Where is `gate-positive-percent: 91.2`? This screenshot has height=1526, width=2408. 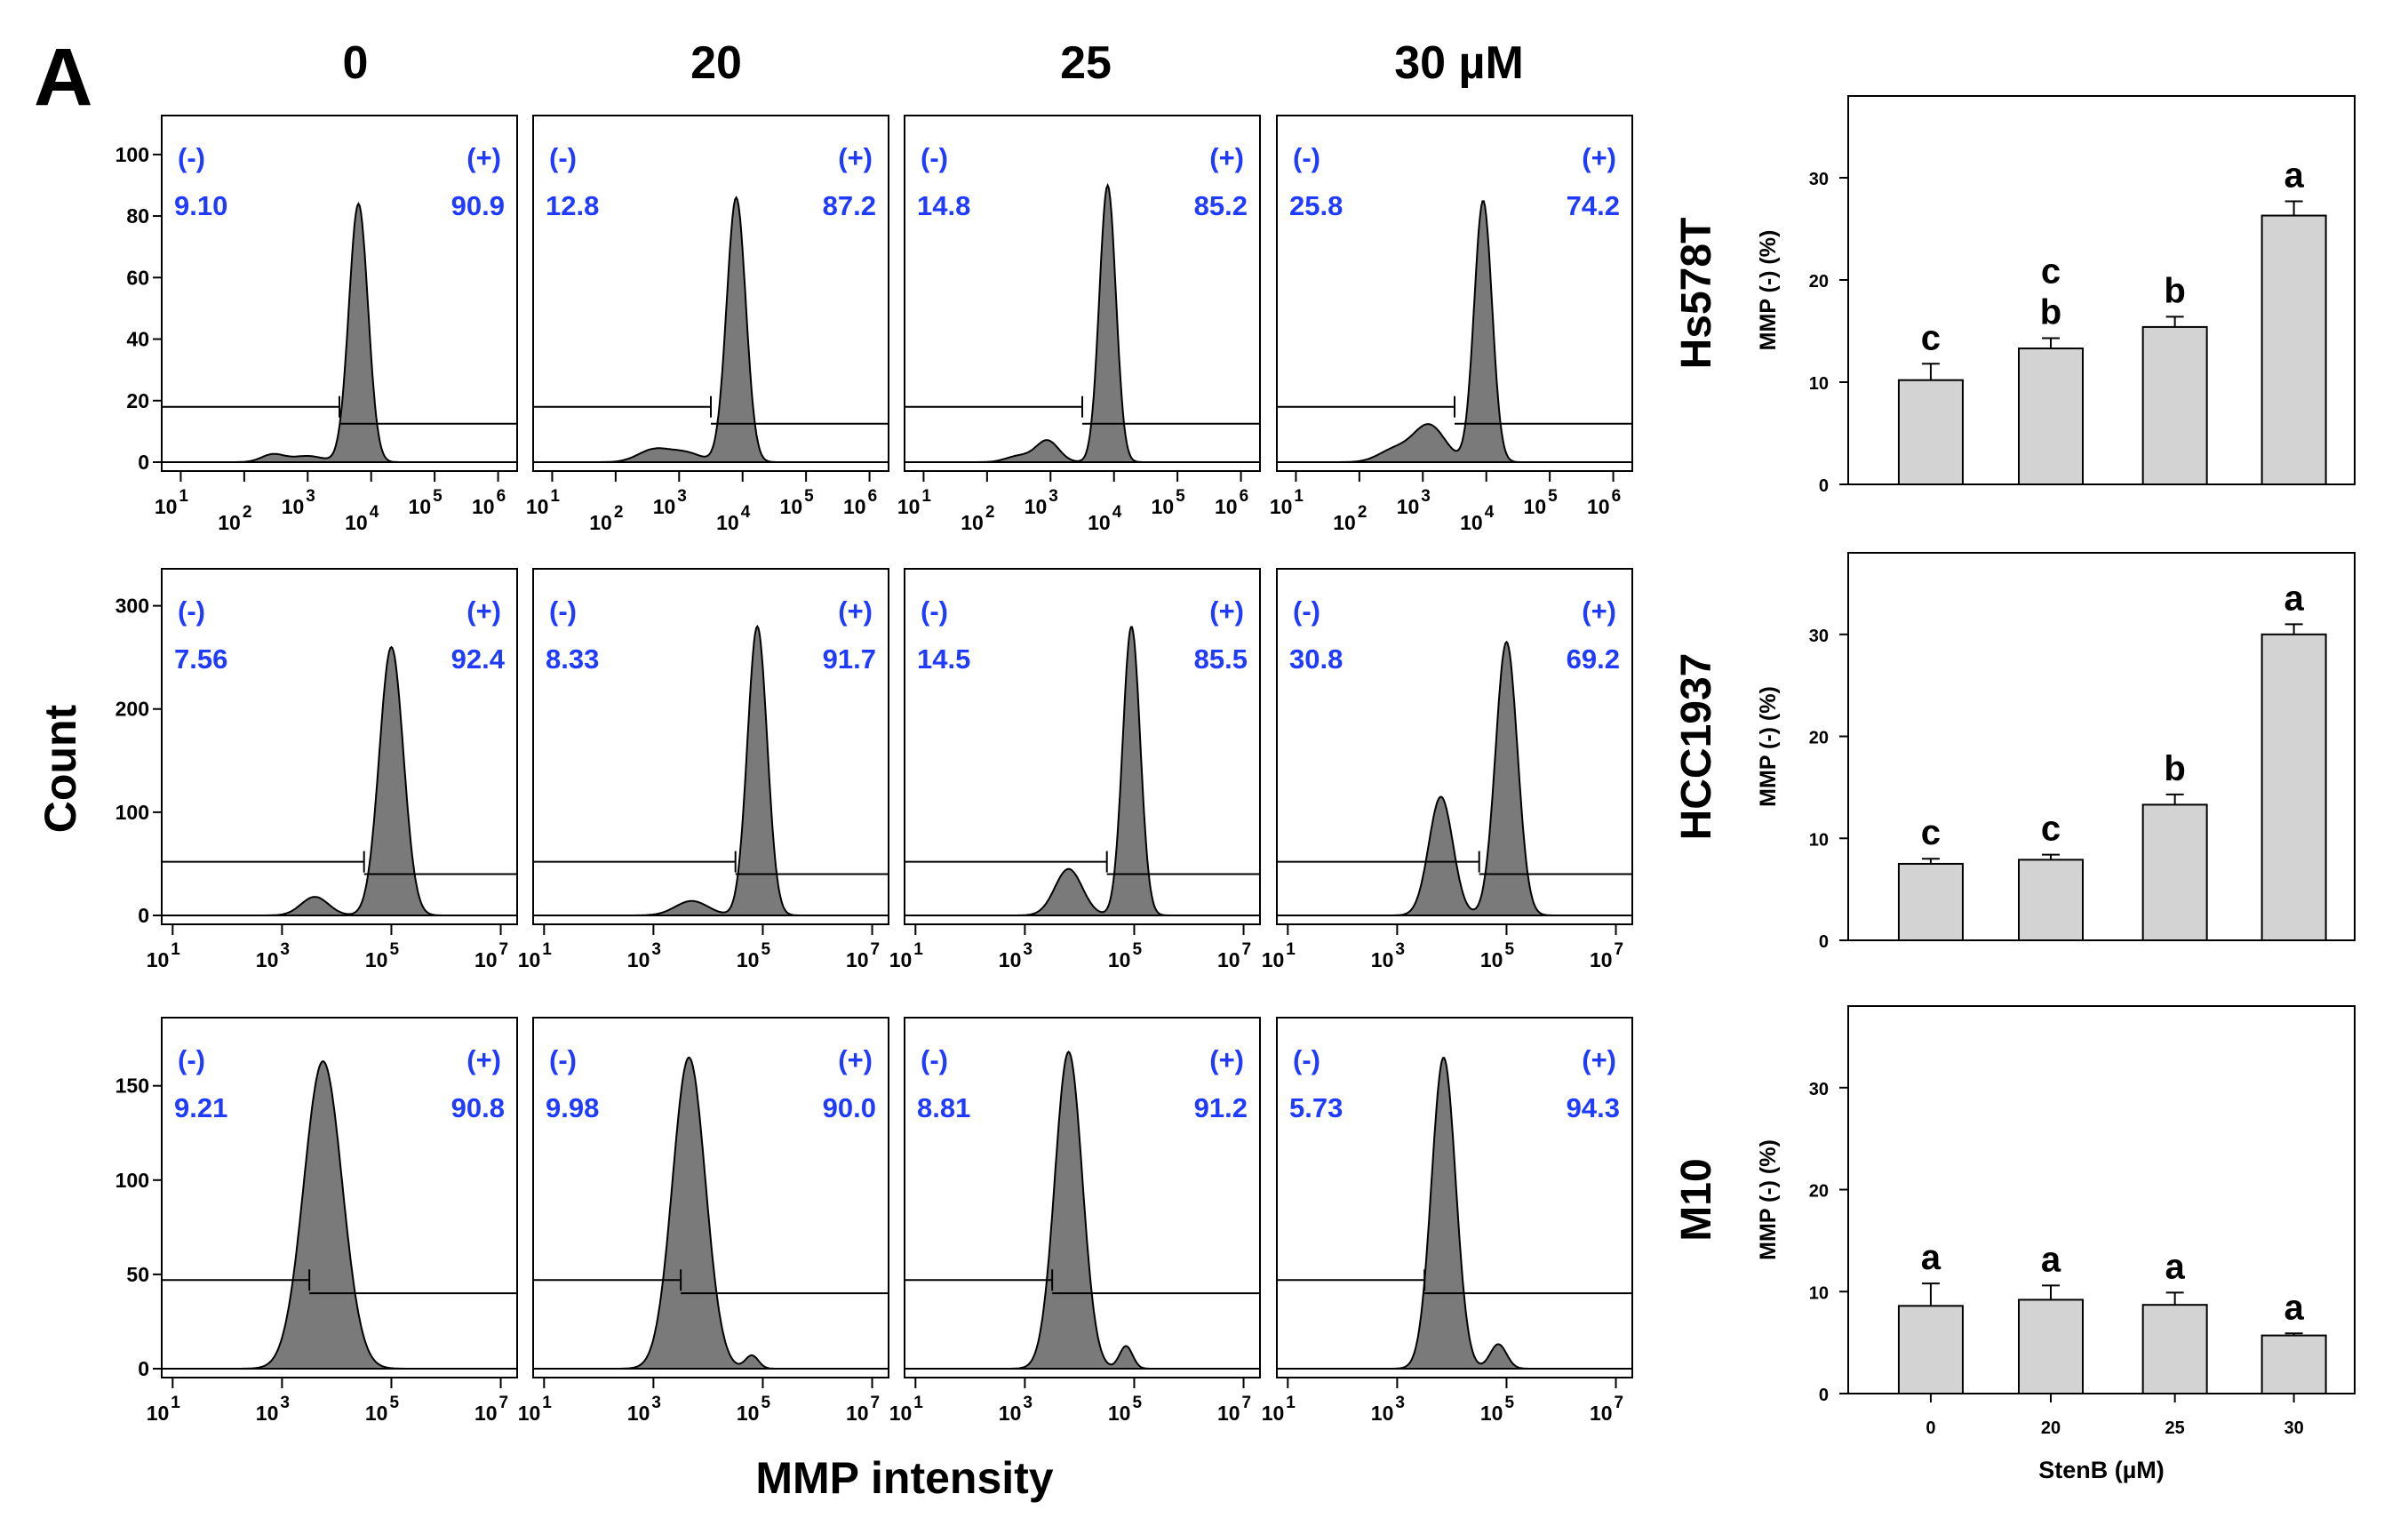
gate-positive-percent: 91.2 is located at coordinates (1221, 1107).